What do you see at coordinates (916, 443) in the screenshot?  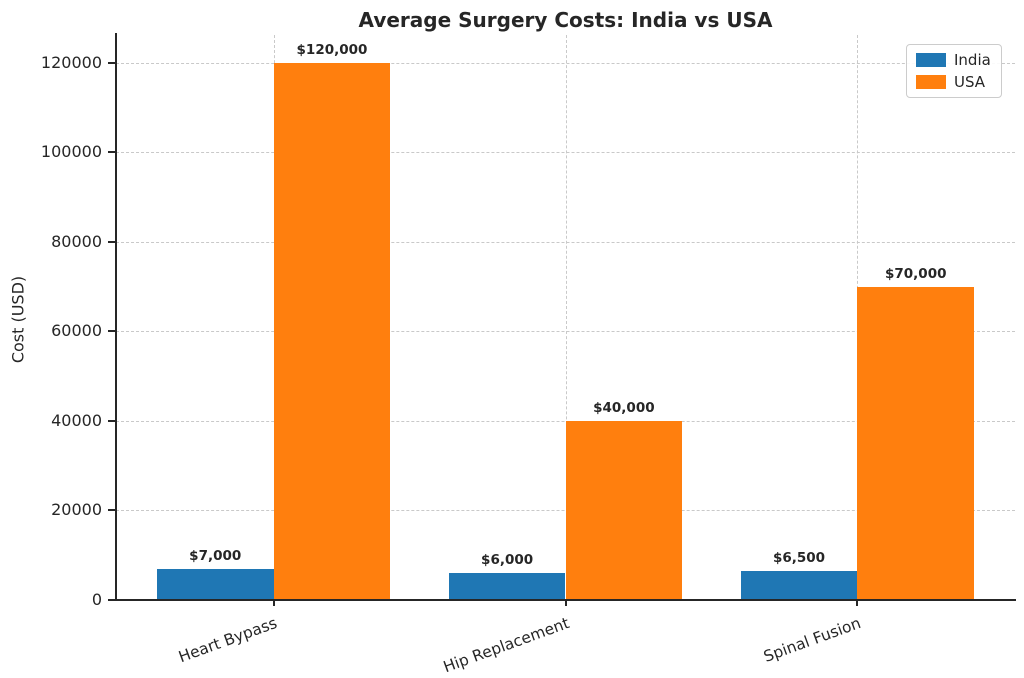 I see `bar-usa-spinal-fusion` at bounding box center [916, 443].